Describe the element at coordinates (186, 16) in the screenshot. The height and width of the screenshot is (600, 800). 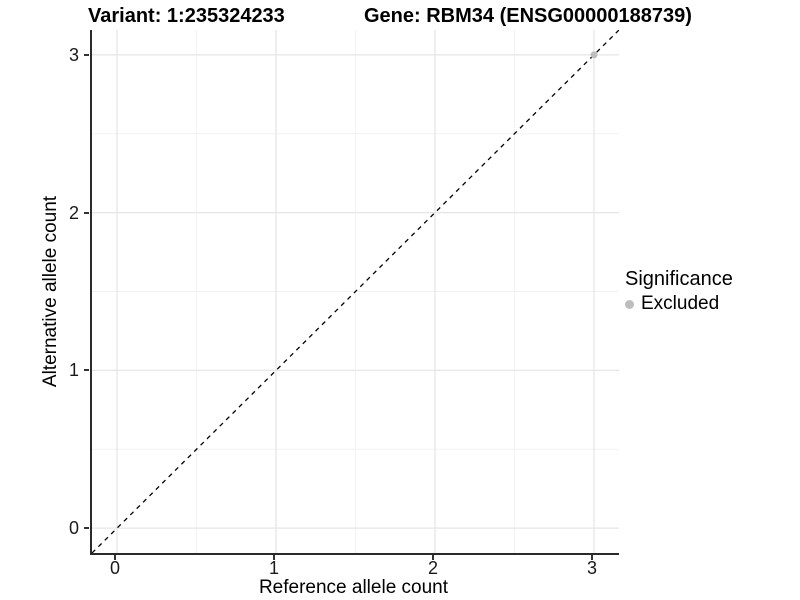
I see `plot-title-variant: Variant: 1:235324233` at that location.